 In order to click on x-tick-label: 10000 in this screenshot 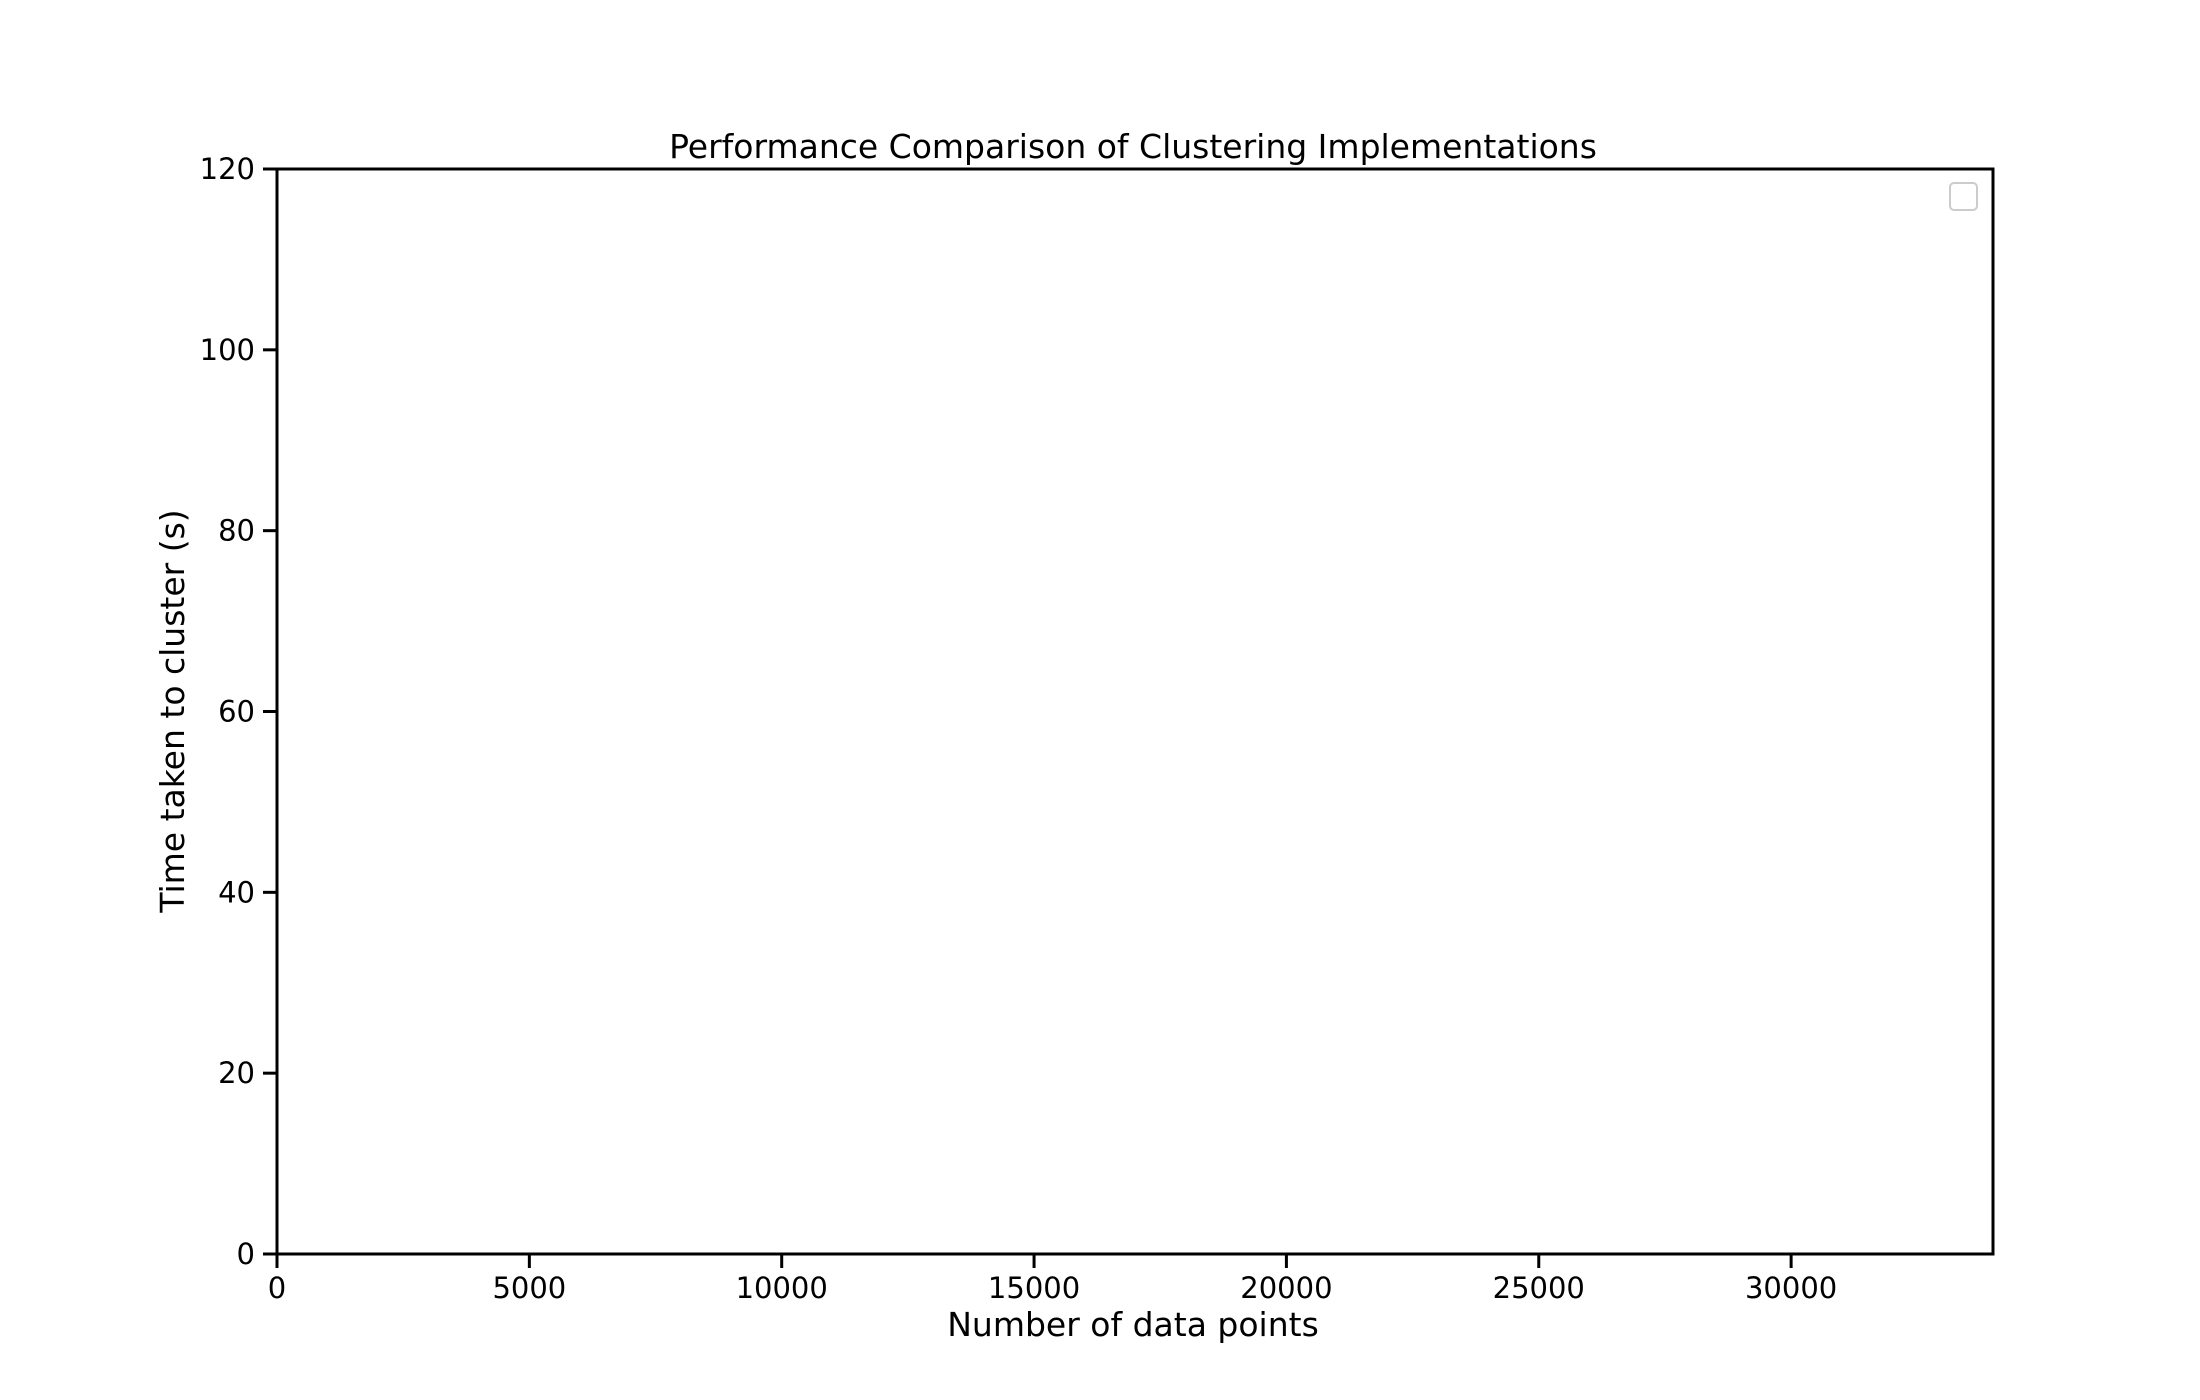, I will do `click(782, 1288)`.